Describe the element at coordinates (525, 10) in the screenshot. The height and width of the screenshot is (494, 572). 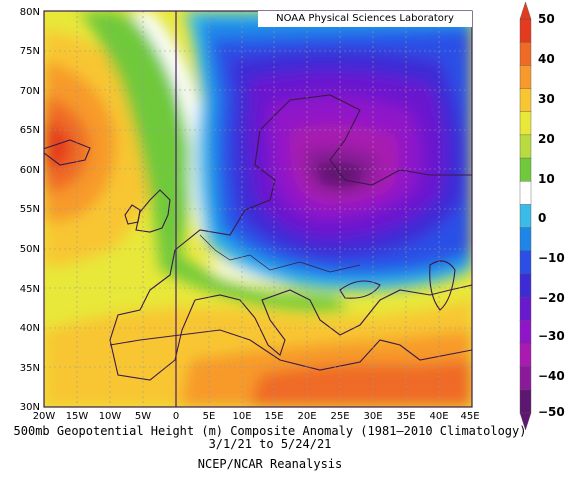
I see `colorbar-max-arrow` at that location.